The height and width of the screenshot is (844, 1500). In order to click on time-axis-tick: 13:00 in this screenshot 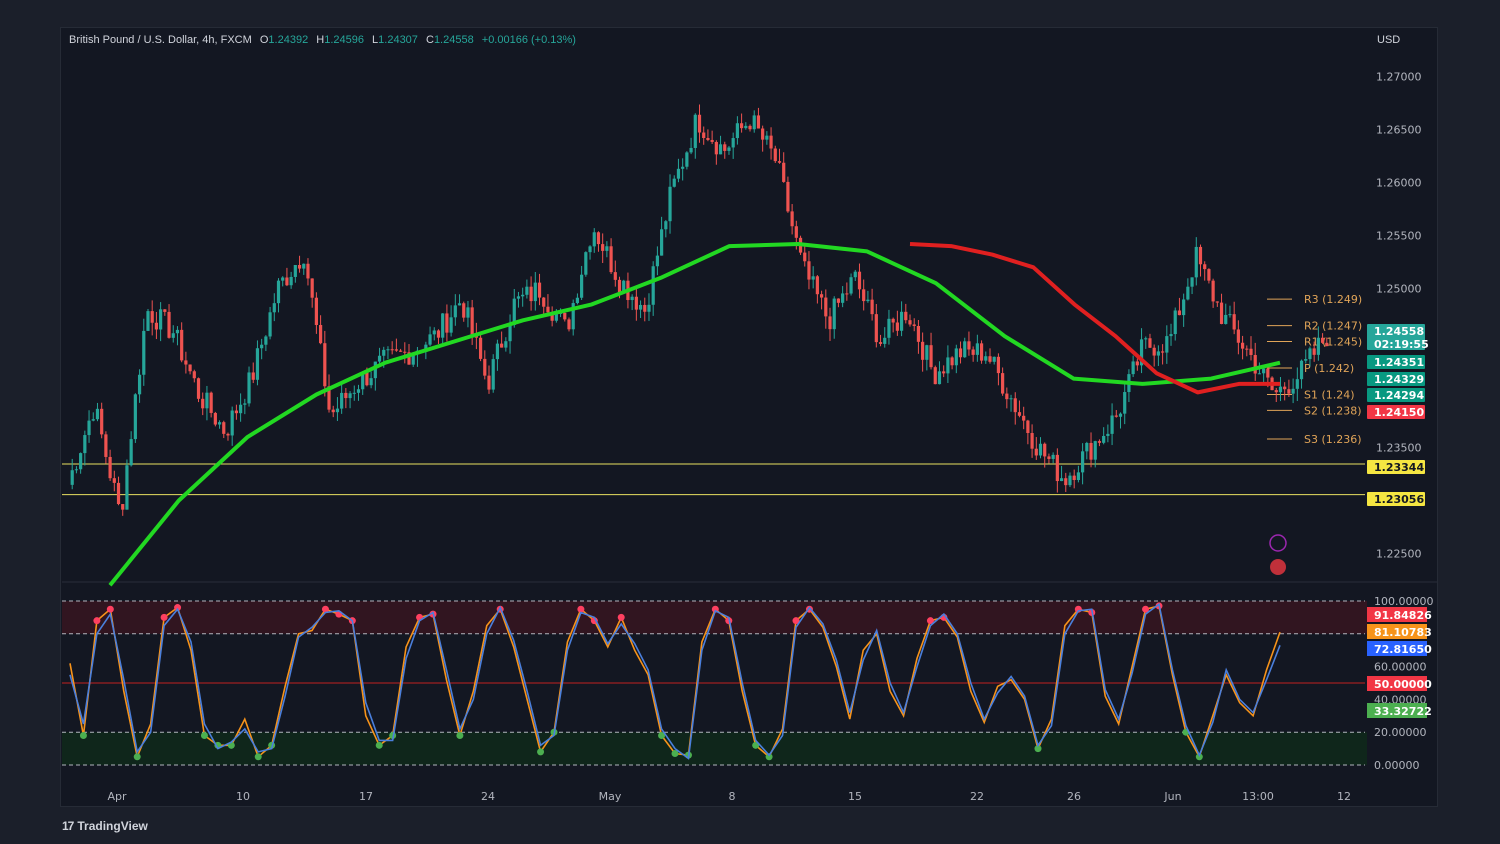, I will do `click(1258, 796)`.